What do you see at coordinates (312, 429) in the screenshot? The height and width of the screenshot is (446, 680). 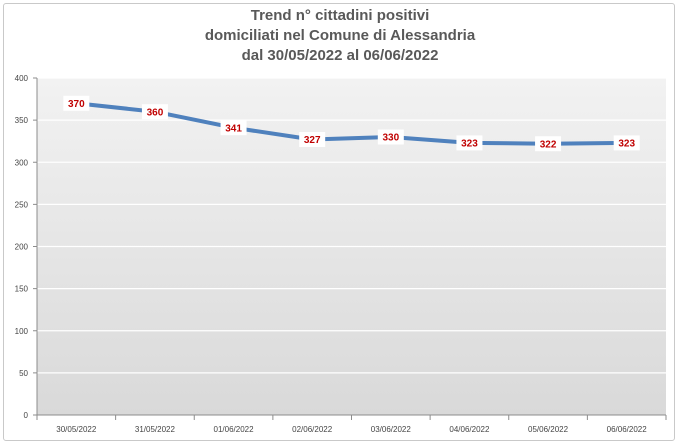 I see `x-tick-label: 02/06/2022` at bounding box center [312, 429].